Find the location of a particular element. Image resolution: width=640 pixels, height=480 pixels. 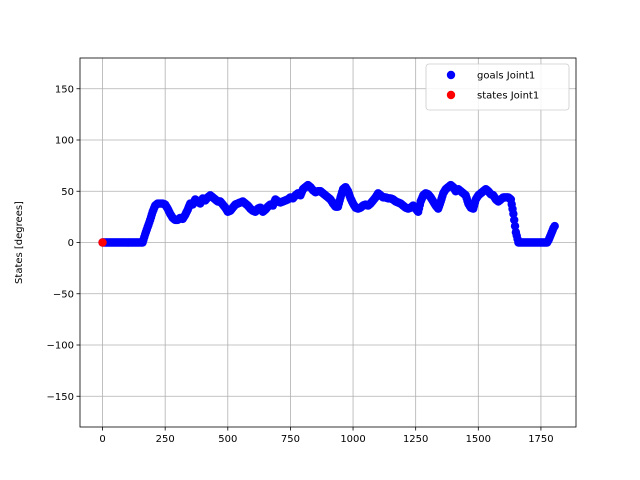

x-tick-label: 1750 is located at coordinates (540, 439).